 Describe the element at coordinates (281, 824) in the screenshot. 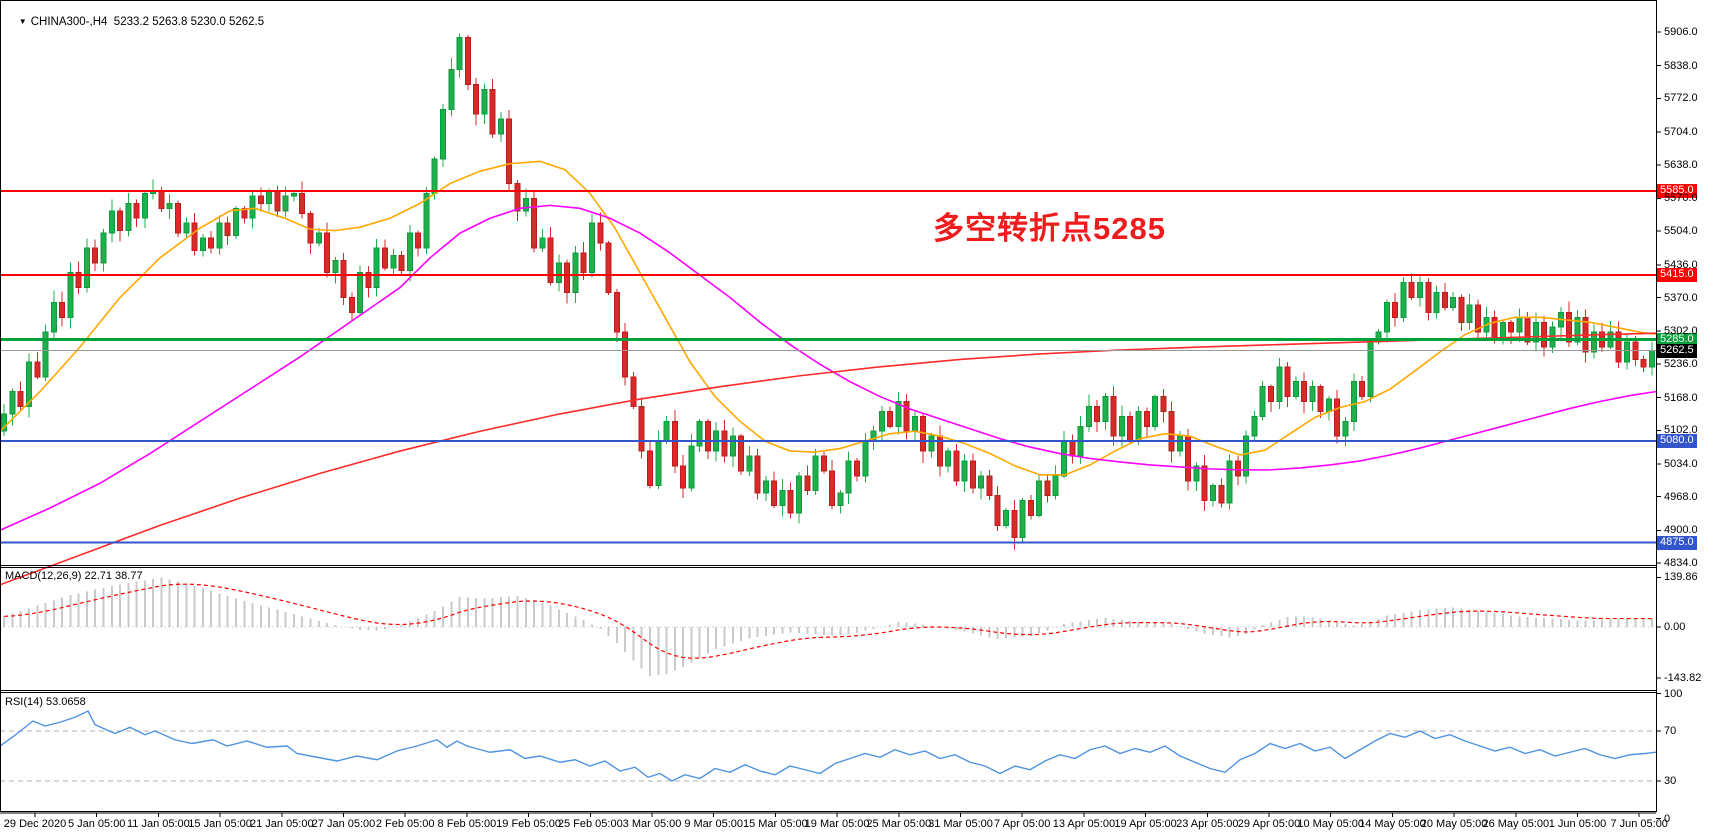

I see `time-axis-label: 21 Jan 05:00` at that location.